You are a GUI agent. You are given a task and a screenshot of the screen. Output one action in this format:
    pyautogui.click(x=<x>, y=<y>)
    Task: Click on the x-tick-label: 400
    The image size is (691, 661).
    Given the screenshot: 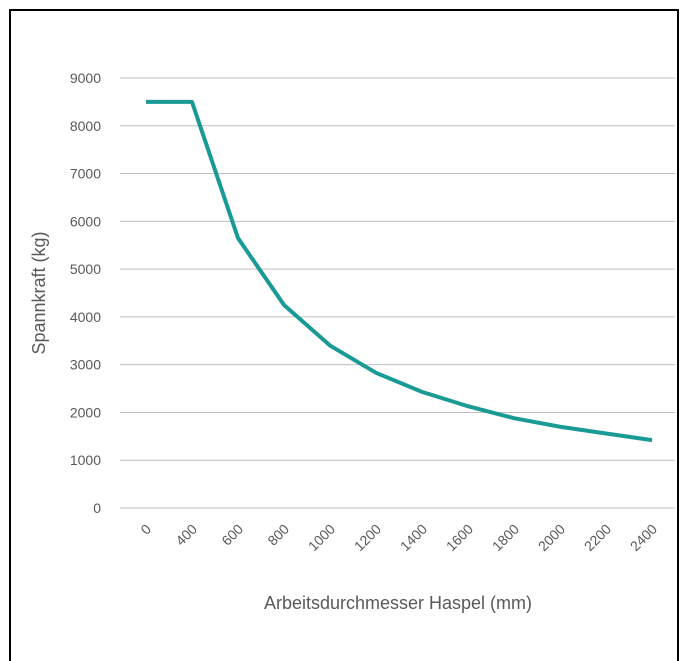 What is the action you would take?
    pyautogui.click(x=186, y=535)
    